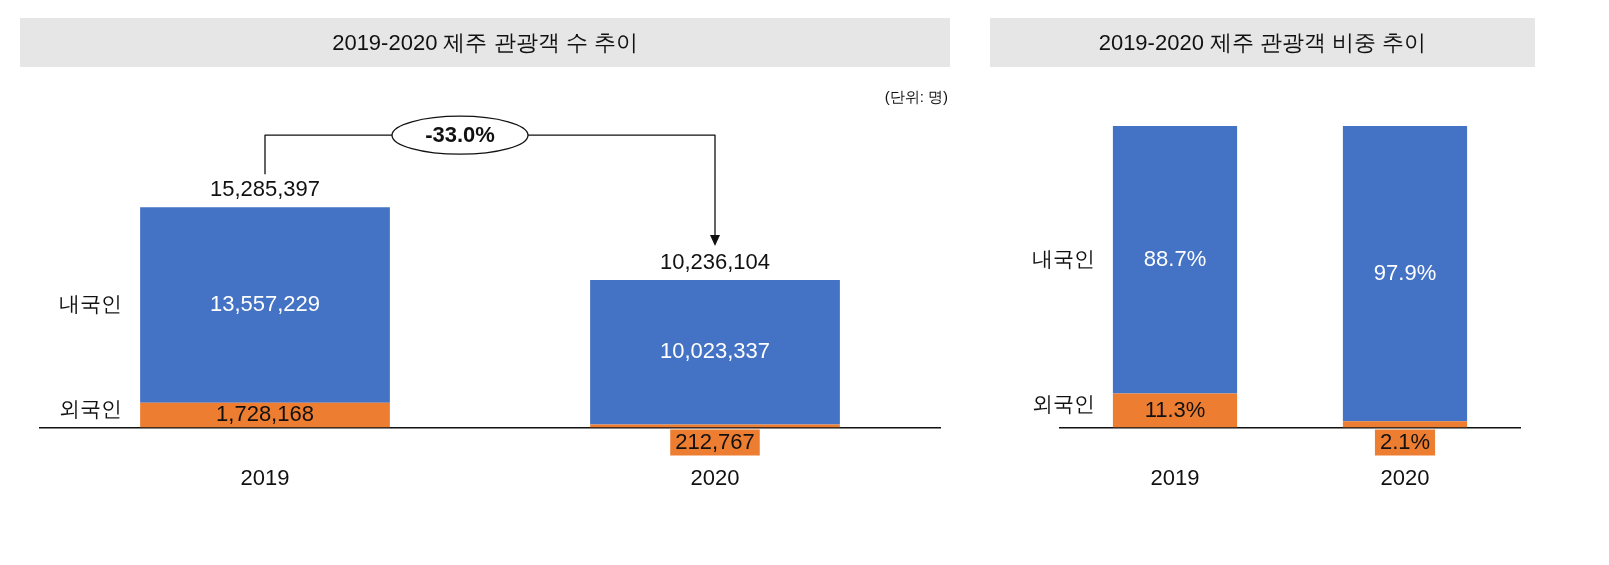 The height and width of the screenshot is (565, 1609). I want to click on text: -33.0%, so click(460, 135).